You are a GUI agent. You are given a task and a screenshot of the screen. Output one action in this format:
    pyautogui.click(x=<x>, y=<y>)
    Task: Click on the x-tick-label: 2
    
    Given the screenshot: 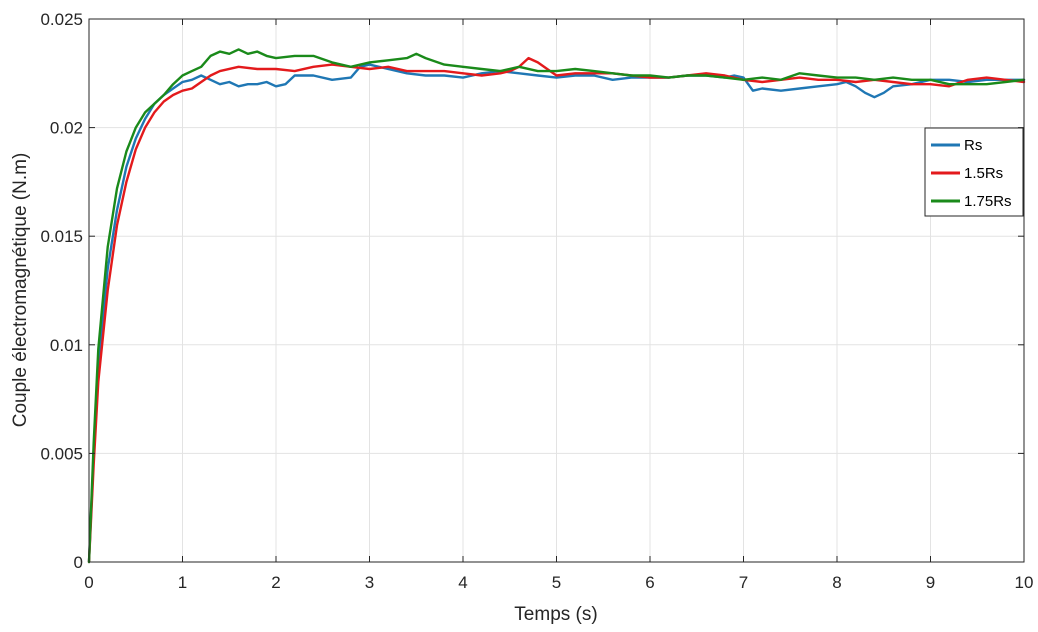 What is the action you would take?
    pyautogui.click(x=275, y=582)
    